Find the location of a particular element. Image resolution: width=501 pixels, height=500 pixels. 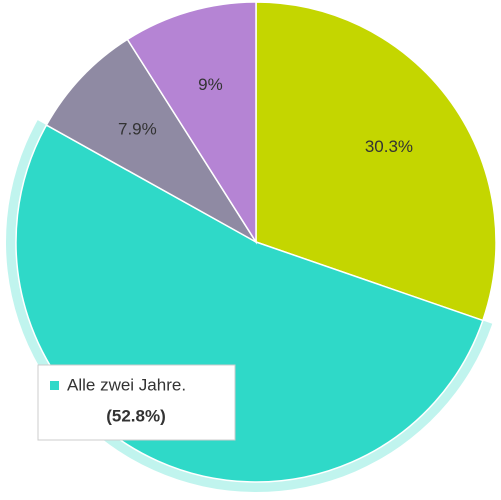

tooltip-box is located at coordinates (136, 402).